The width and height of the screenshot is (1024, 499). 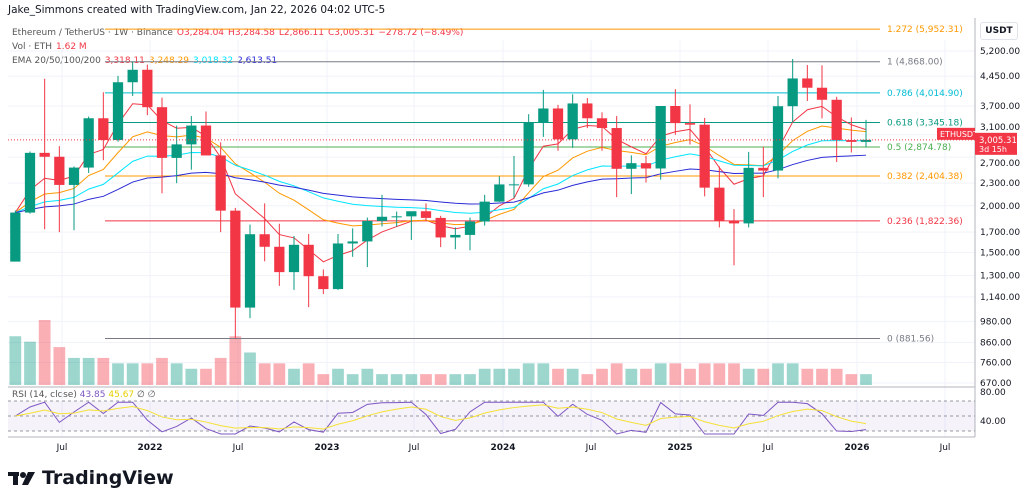 I want to click on brand-name: TradingView, so click(x=108, y=478).